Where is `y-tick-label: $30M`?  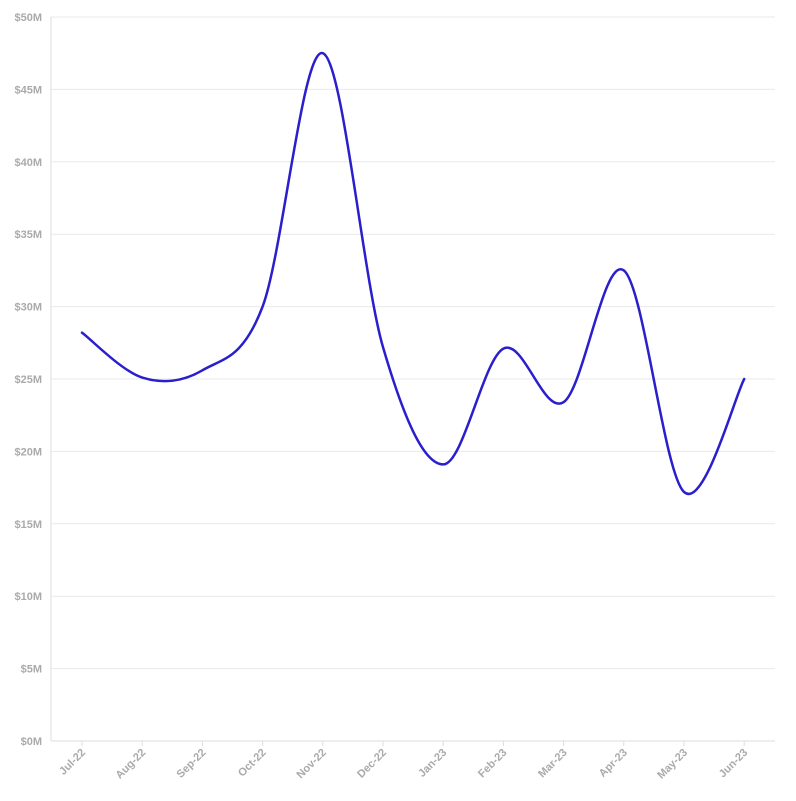 y-tick-label: $30M is located at coordinates (28, 308).